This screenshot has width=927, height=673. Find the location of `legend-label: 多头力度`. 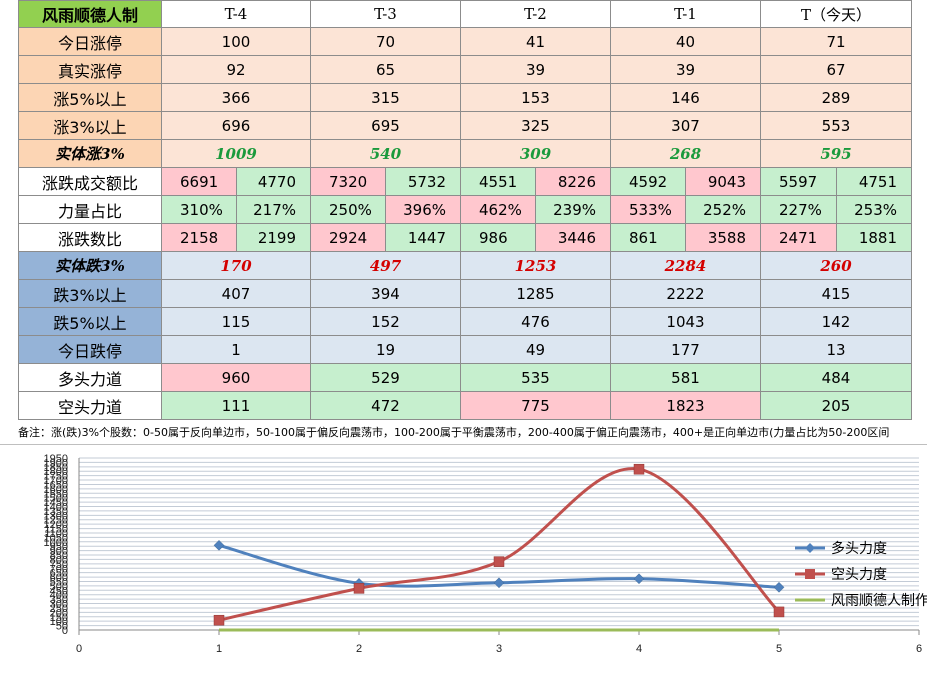

legend-label: 多头力度 is located at coordinates (859, 548).